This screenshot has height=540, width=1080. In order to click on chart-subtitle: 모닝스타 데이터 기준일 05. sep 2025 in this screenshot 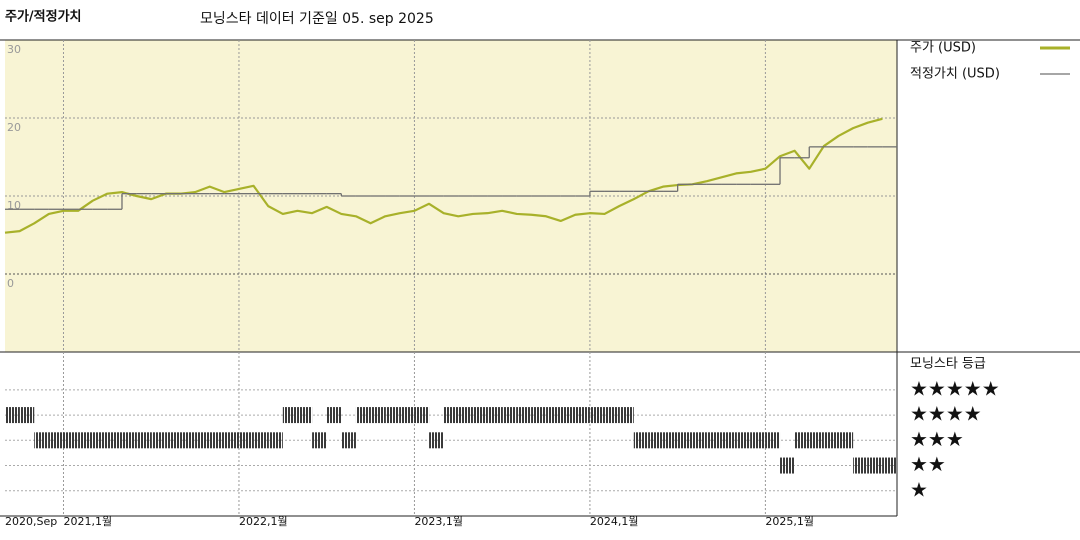, I will do `click(317, 19)`.